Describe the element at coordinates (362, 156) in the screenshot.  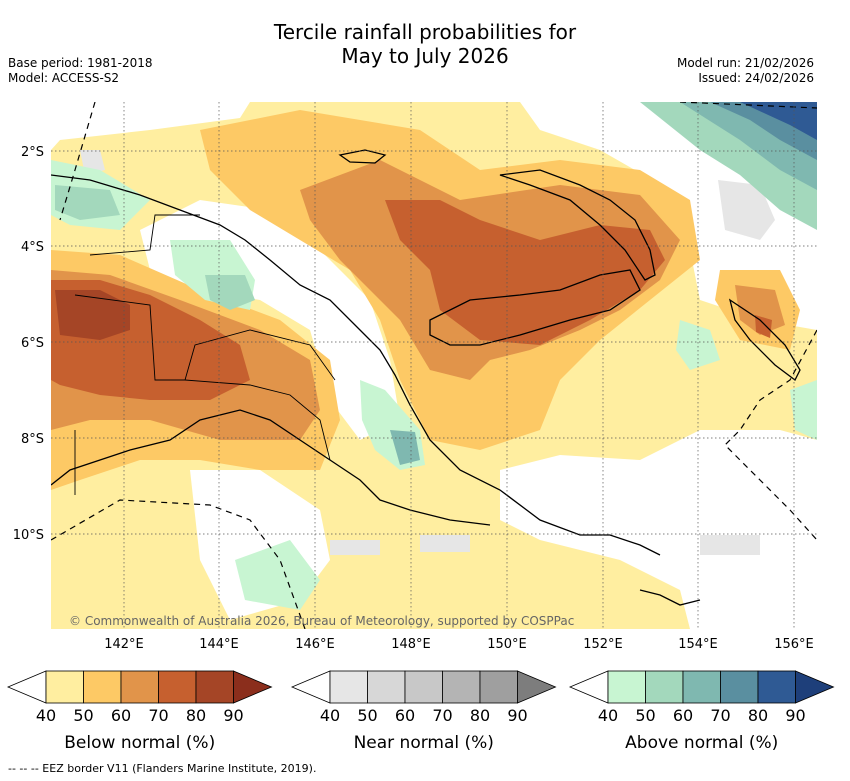
I see `coastline-manus` at that location.